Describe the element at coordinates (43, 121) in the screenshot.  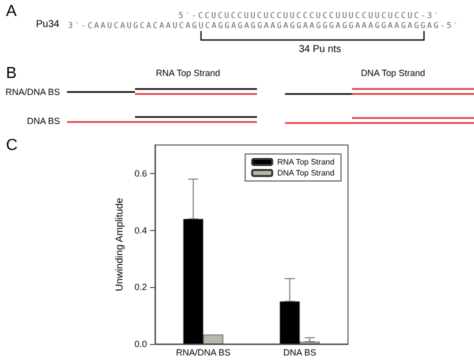
I see `text: DNA BS` at that location.